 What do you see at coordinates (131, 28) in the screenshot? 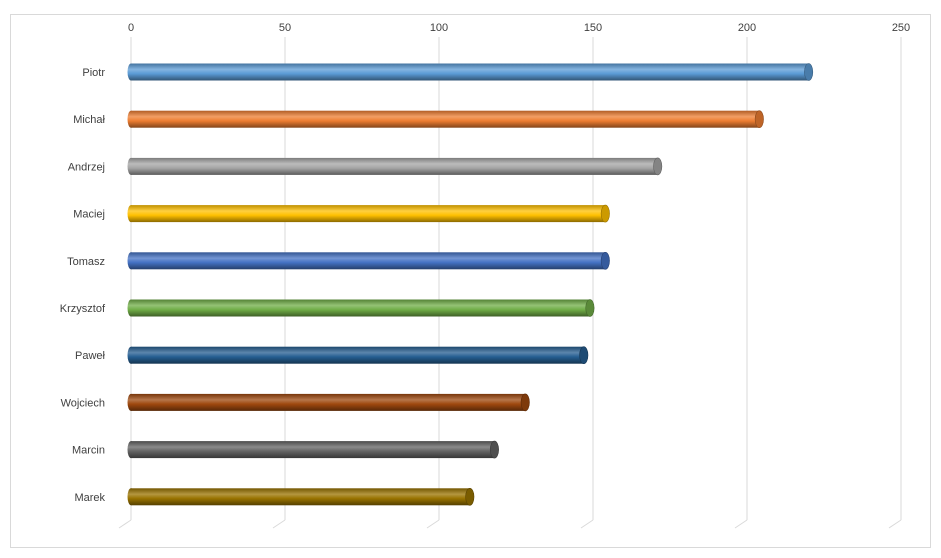
I see `x-tick-label: 0` at bounding box center [131, 28].